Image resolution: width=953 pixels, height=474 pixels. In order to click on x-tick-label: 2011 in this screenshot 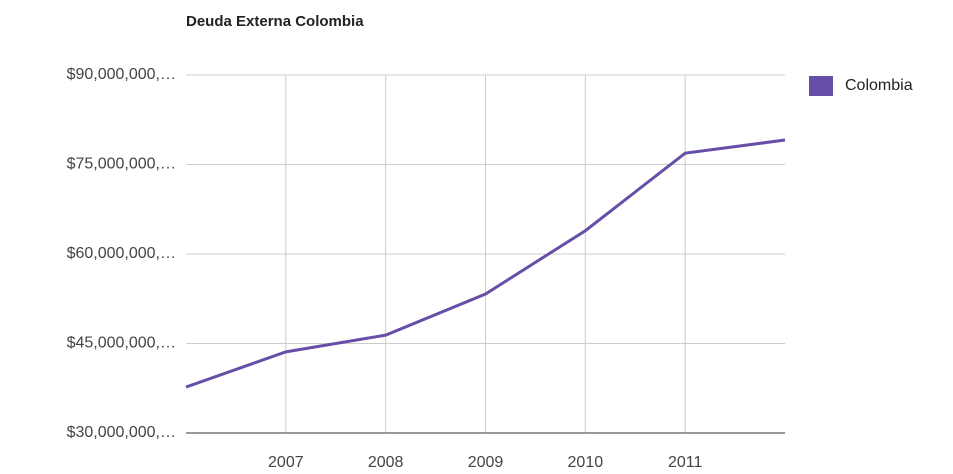, I will do `click(685, 462)`.